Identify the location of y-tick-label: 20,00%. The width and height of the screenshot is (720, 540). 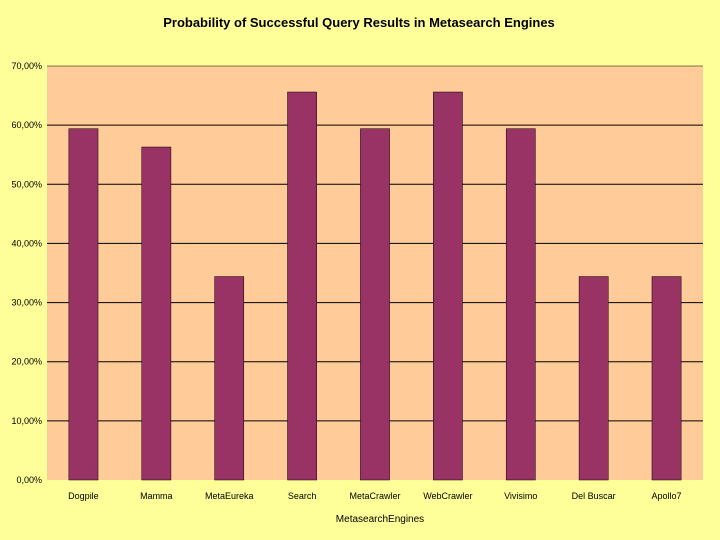
(26, 362).